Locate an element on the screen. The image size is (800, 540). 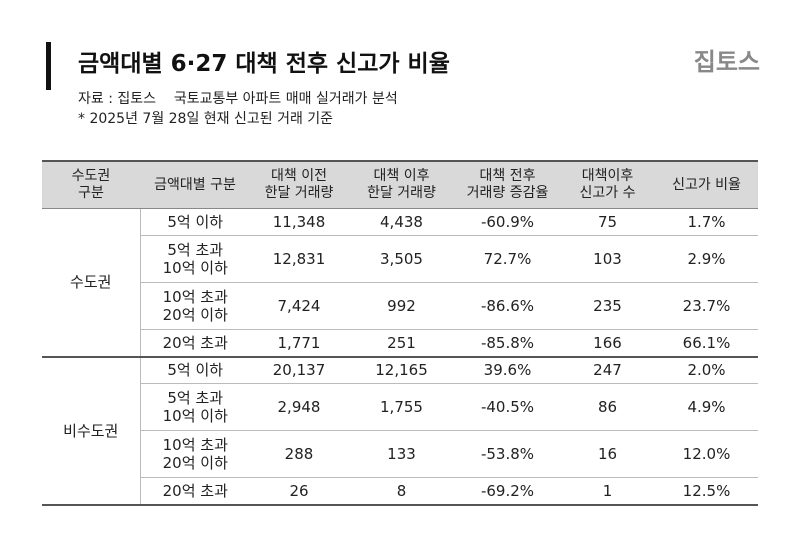
value-cell: 12.5% is located at coordinates (706, 491).